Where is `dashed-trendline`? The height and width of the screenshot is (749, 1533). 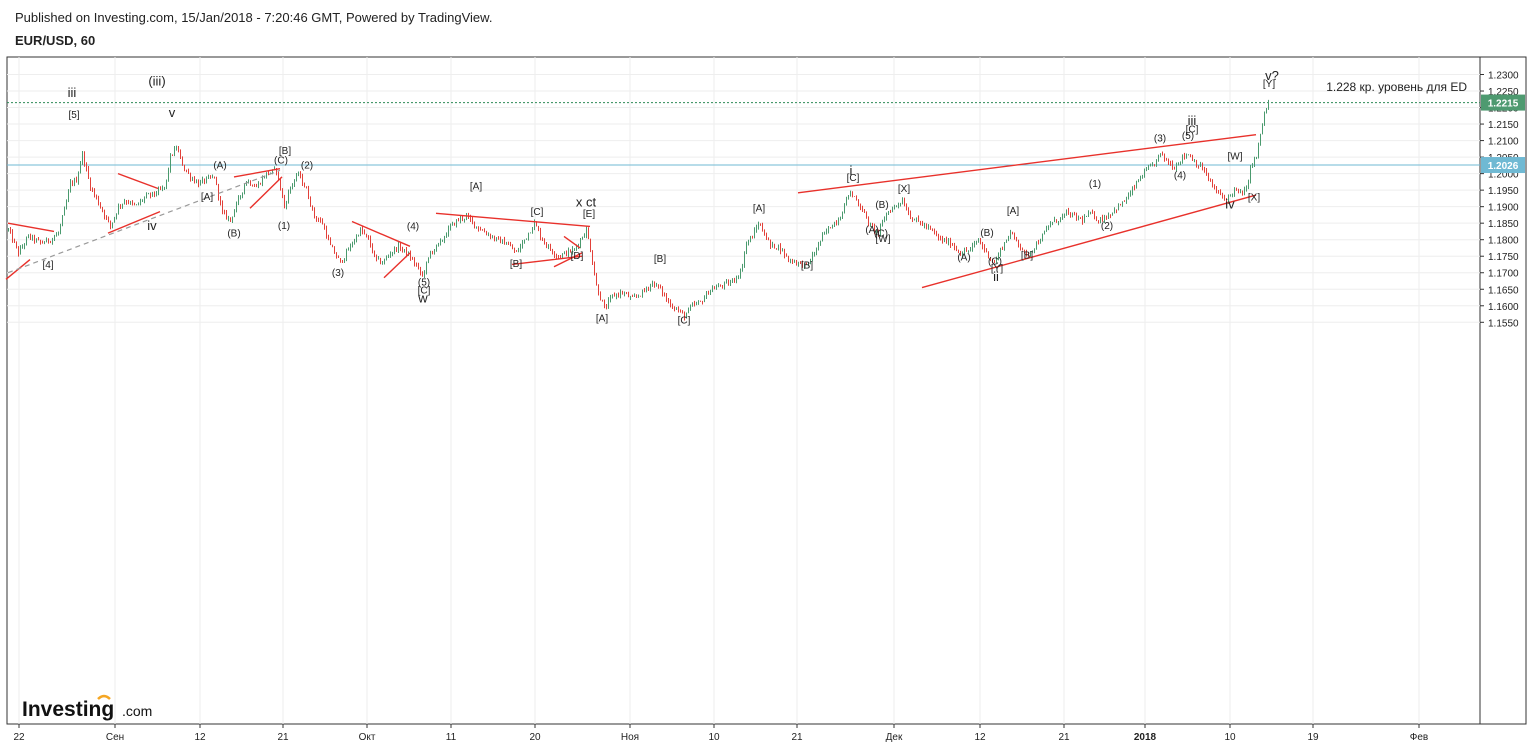 dashed-trendline is located at coordinates (144, 221).